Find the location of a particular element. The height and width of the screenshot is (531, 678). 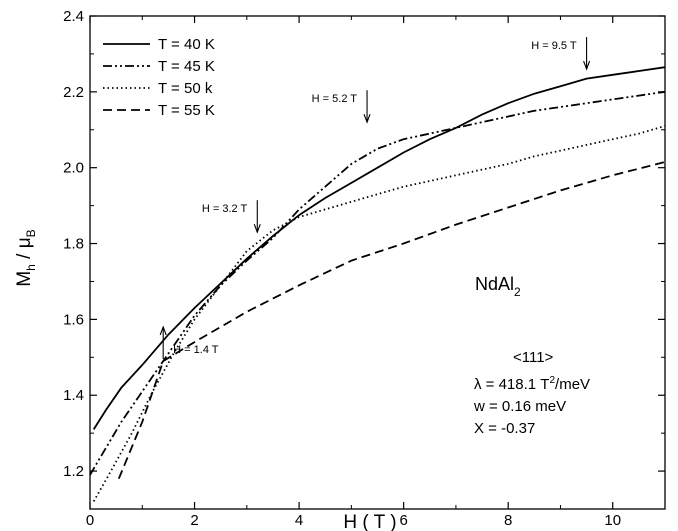

annotation-label-4: H = 9.5 T is located at coordinates (554, 46).